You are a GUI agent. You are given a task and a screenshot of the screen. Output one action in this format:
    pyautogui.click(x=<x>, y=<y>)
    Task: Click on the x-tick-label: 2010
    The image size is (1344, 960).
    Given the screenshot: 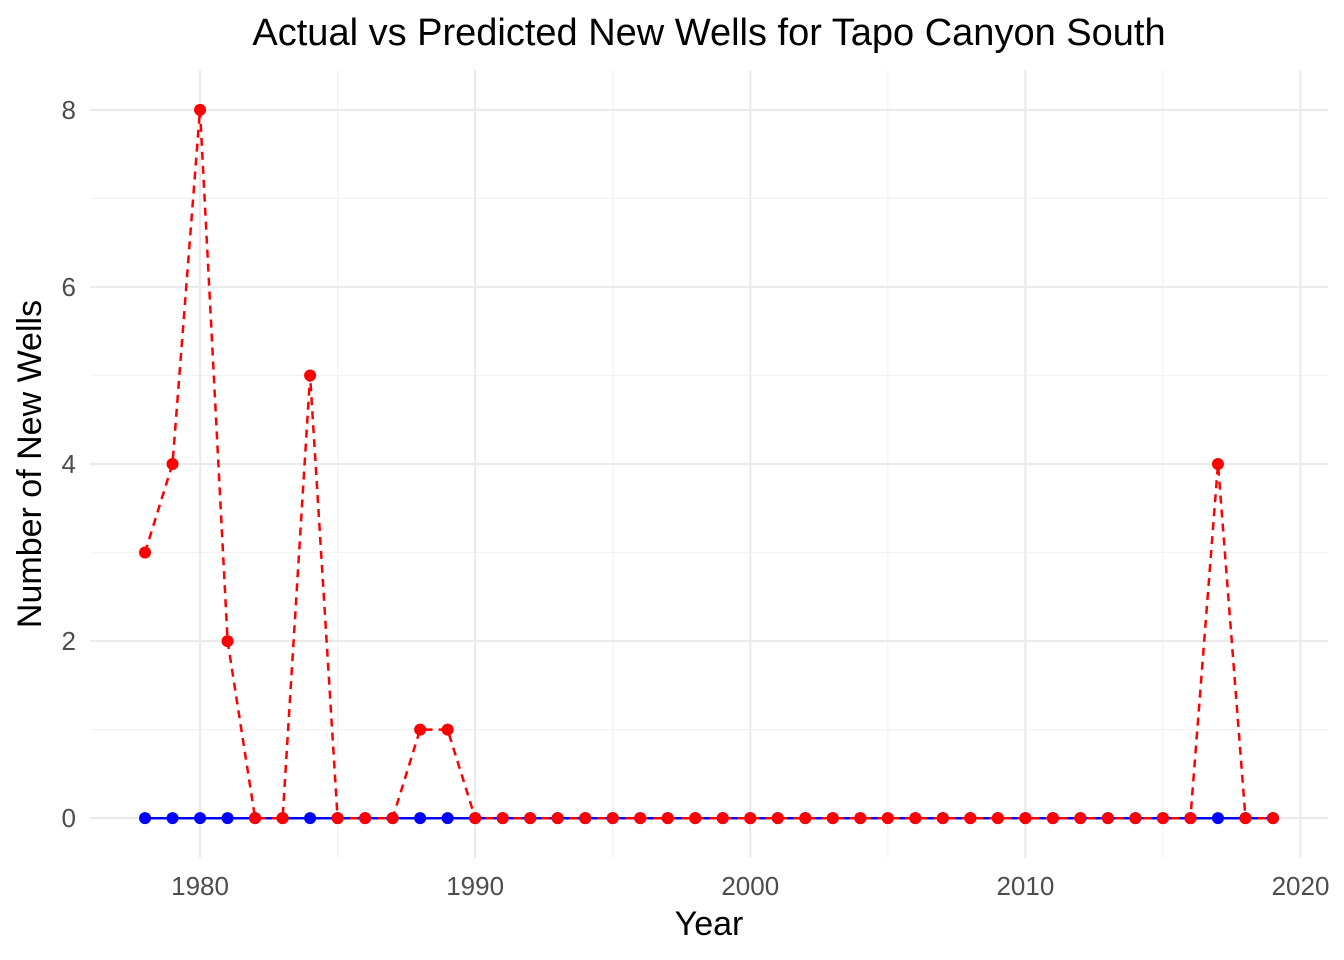 What is the action you would take?
    pyautogui.click(x=1025, y=886)
    